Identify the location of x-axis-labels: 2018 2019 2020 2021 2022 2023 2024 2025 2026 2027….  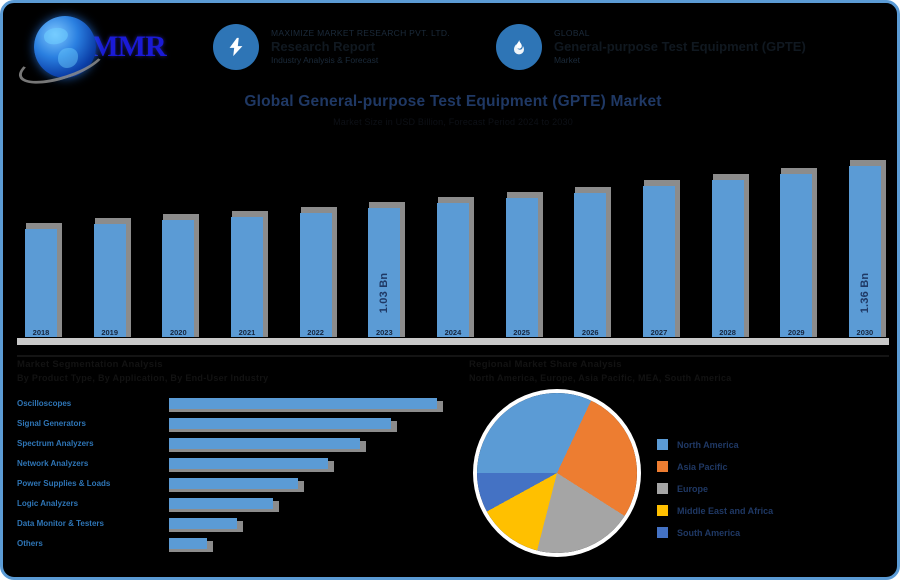
(453, 332).